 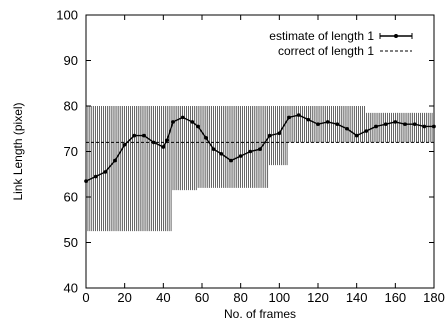 I want to click on y-axis-label: Link Length (pixel), so click(x=18, y=151).